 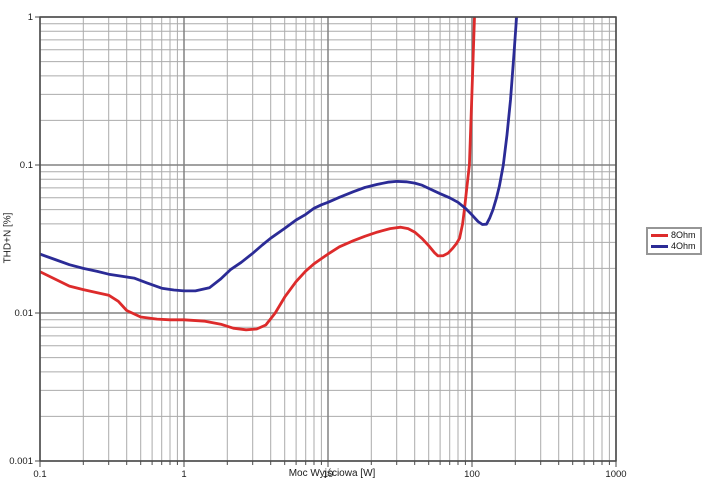 What do you see at coordinates (24, 313) in the screenshot?
I see `y-tick-label: 0.01` at bounding box center [24, 313].